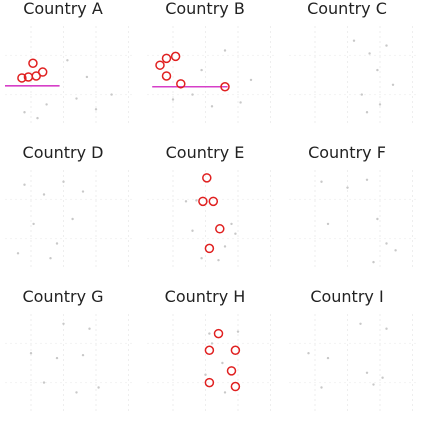 The image size is (421, 427). I want to click on panel-title: Country B, so click(205, 9).